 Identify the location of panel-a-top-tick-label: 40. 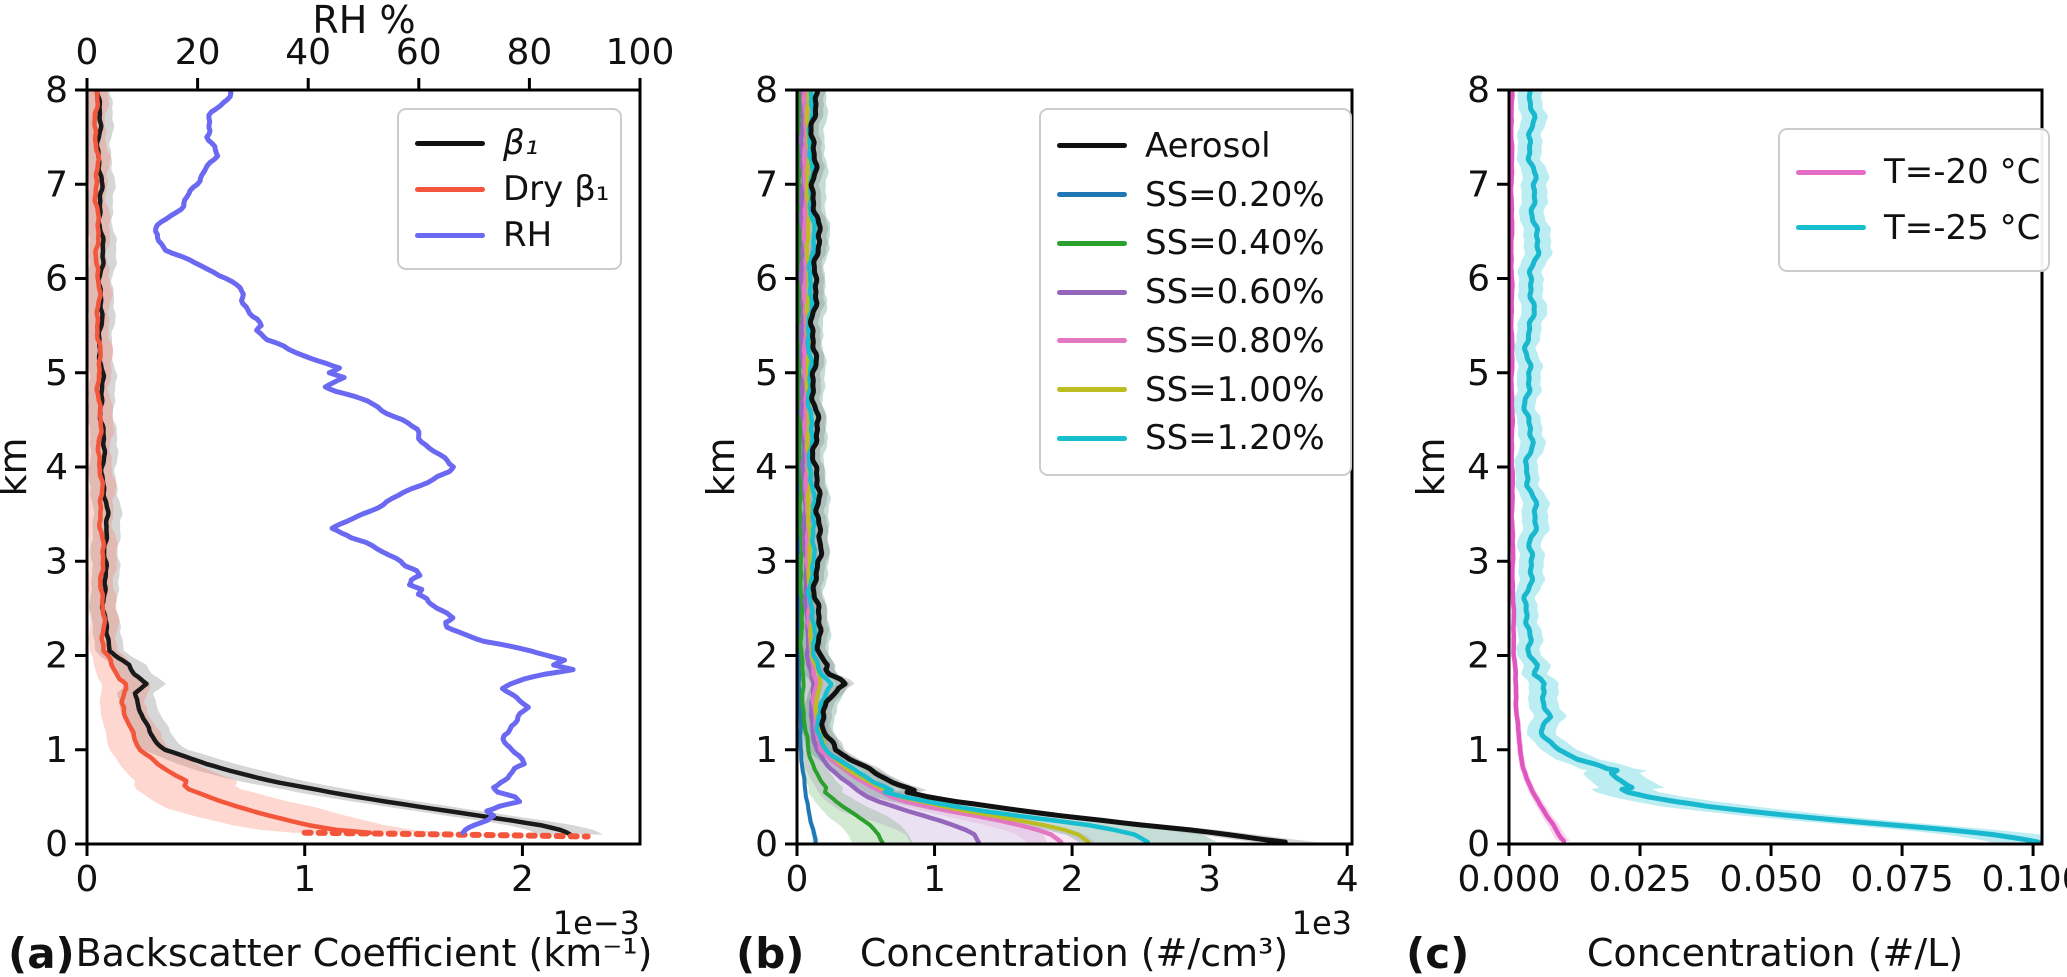
(308, 52).